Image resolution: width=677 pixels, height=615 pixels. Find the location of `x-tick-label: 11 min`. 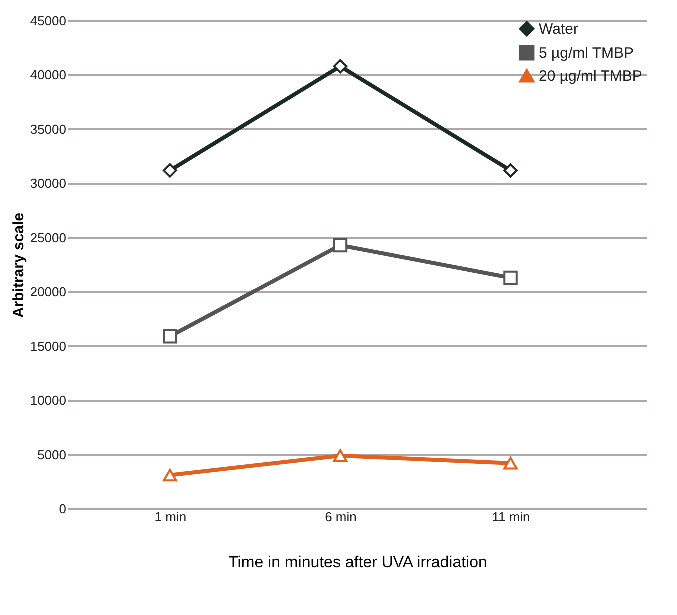

x-tick-label: 11 min is located at coordinates (511, 517).